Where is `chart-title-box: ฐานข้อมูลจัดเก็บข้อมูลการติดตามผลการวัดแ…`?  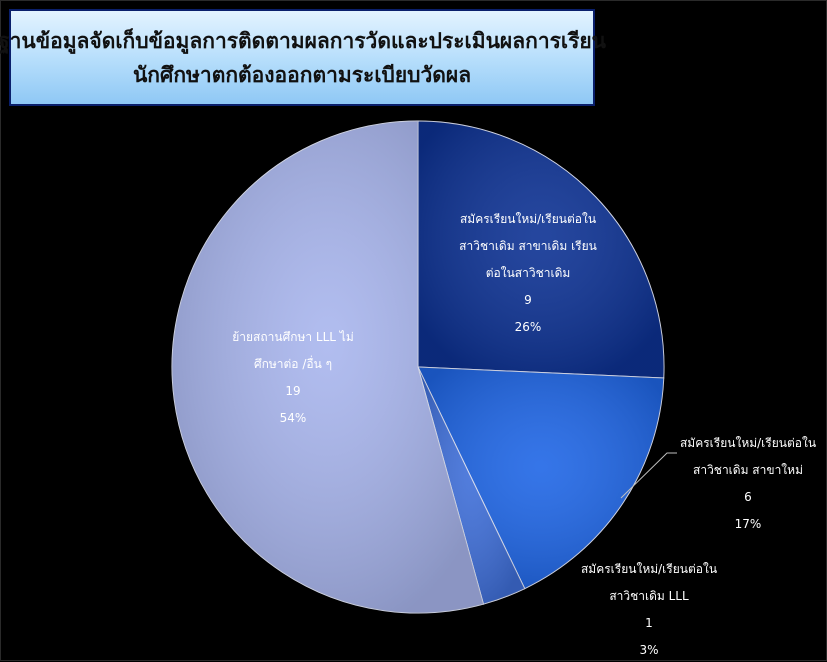 chart-title-box: ฐานข้อมูลจัดเก็บข้อมูลการติดตามผลการวัดแ… is located at coordinates (303, 57).